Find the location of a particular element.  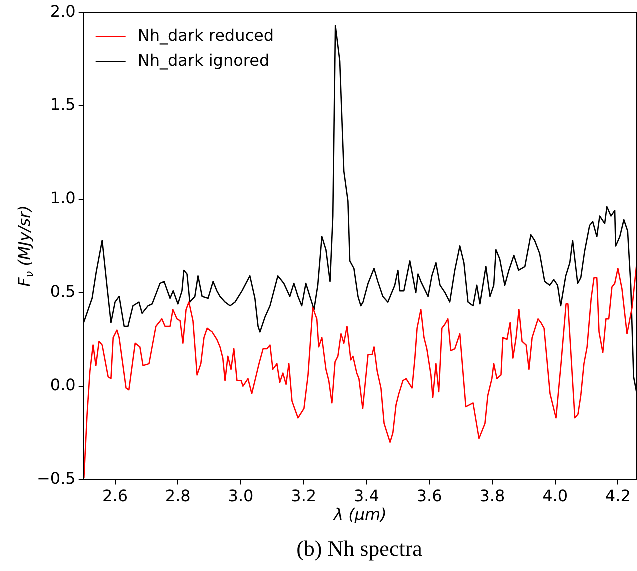

x-tick-label: 3.6 is located at coordinates (429, 496).